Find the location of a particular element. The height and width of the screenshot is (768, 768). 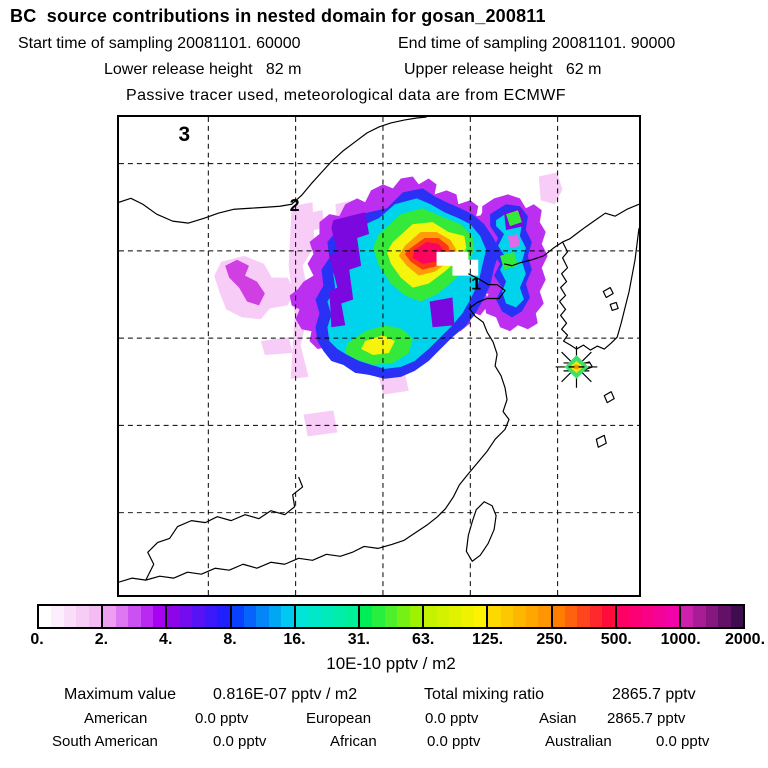

colorbar-tick: 500. is located at coordinates (616, 639).